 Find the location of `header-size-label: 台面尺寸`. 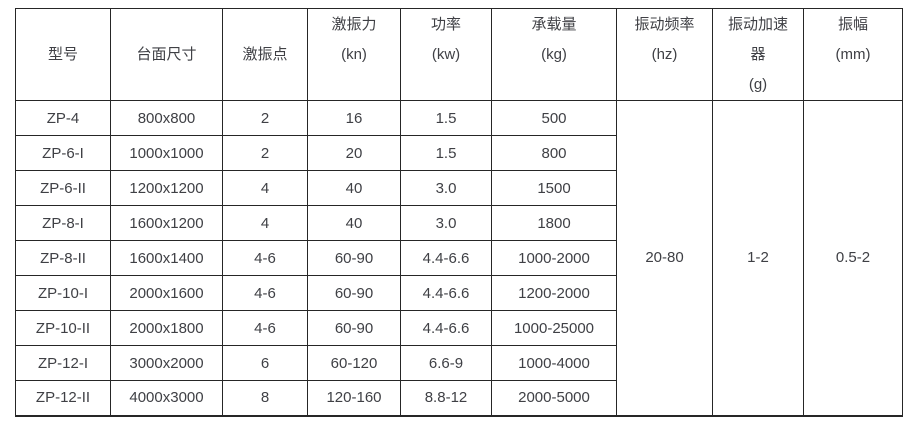

header-size-label: 台面尺寸 is located at coordinates (166, 54).